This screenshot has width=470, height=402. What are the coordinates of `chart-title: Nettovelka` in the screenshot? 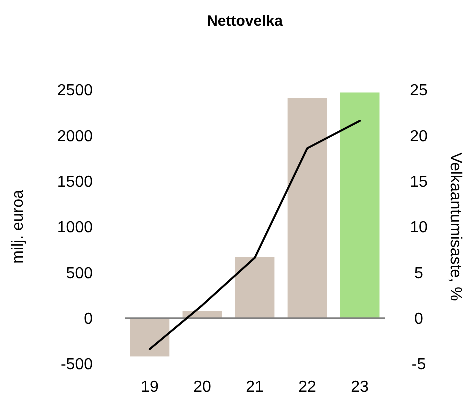 It's located at (245, 21).